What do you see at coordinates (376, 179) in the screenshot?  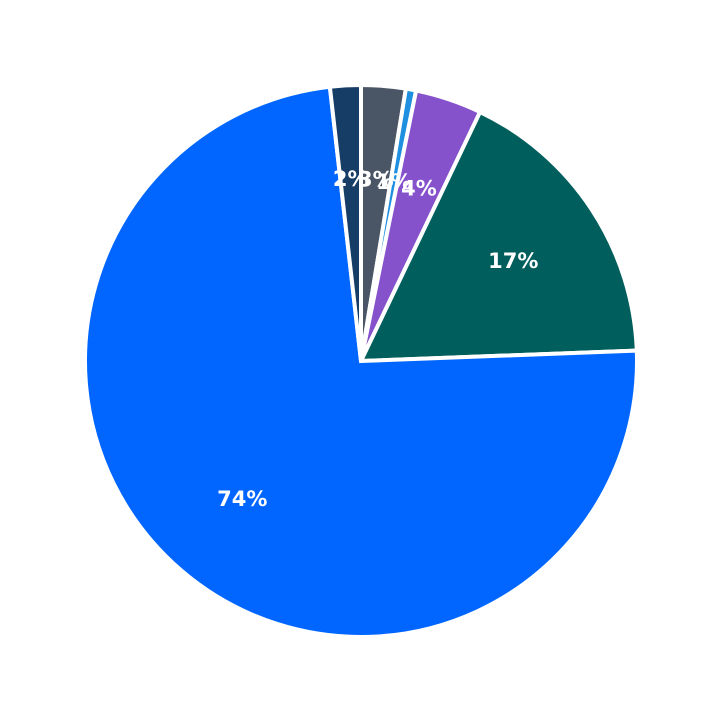 I see `pie-slice-label-1: 3%` at bounding box center [376, 179].